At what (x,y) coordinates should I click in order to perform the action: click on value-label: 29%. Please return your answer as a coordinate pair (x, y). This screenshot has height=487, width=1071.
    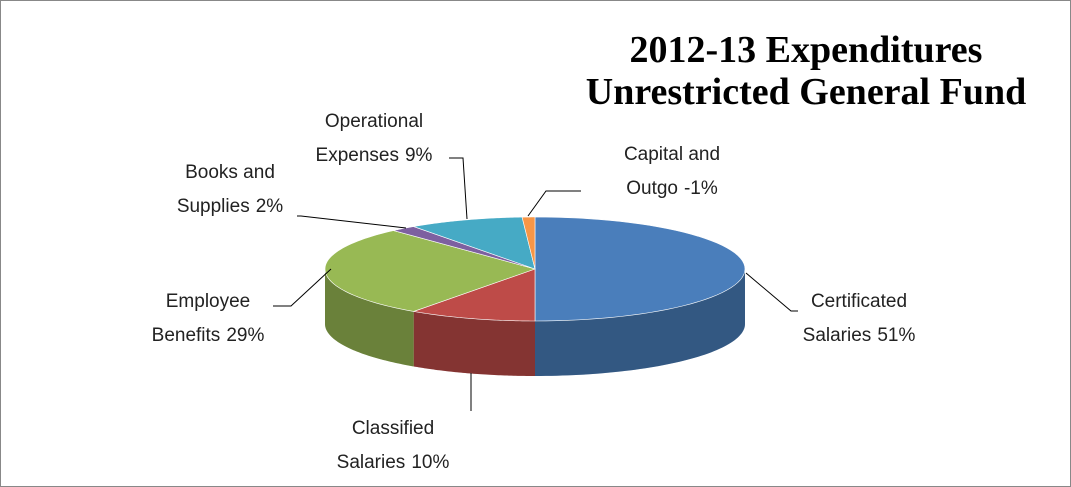
    Looking at the image, I should click on (245, 335).